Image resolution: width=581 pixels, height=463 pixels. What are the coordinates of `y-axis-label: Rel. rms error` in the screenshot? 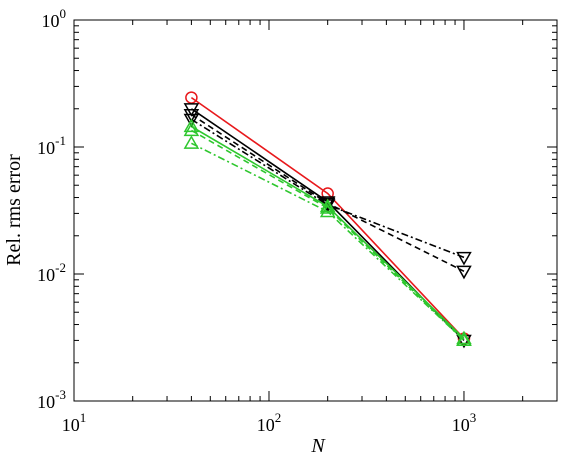 It's located at (14, 210).